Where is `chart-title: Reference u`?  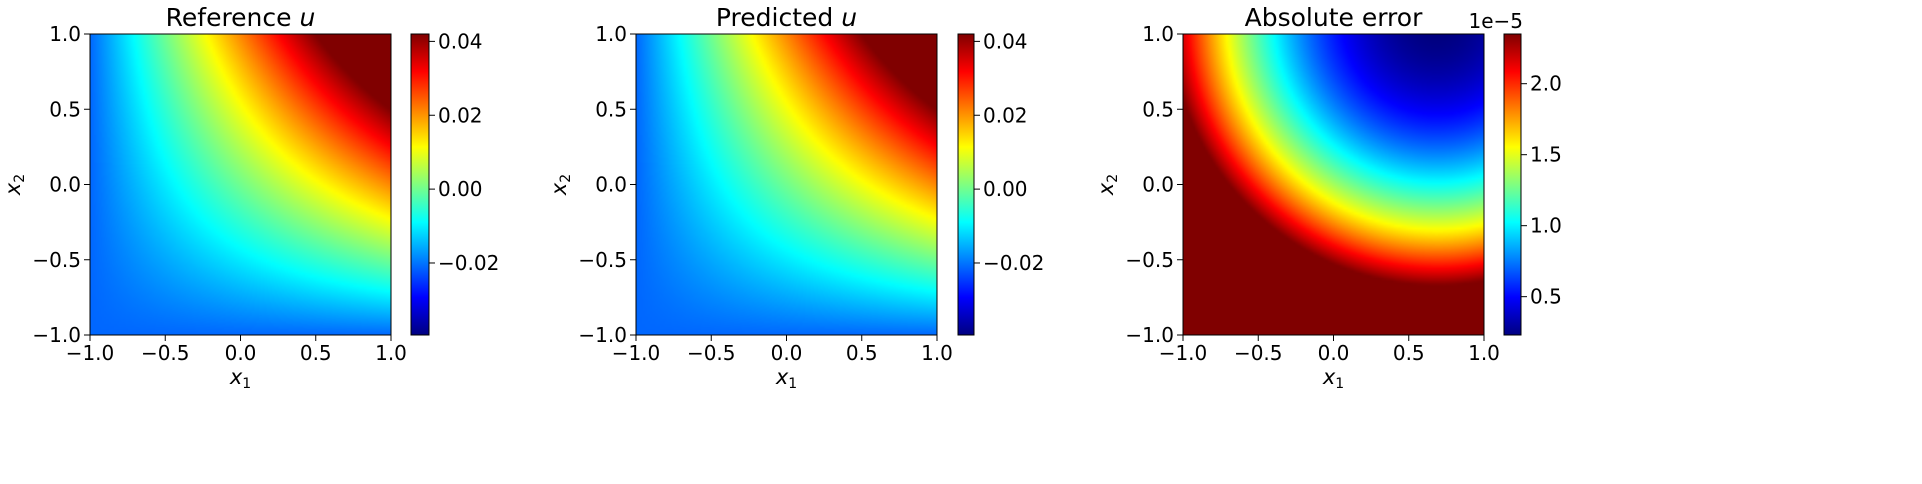
chart-title: Reference u is located at coordinates (241, 17).